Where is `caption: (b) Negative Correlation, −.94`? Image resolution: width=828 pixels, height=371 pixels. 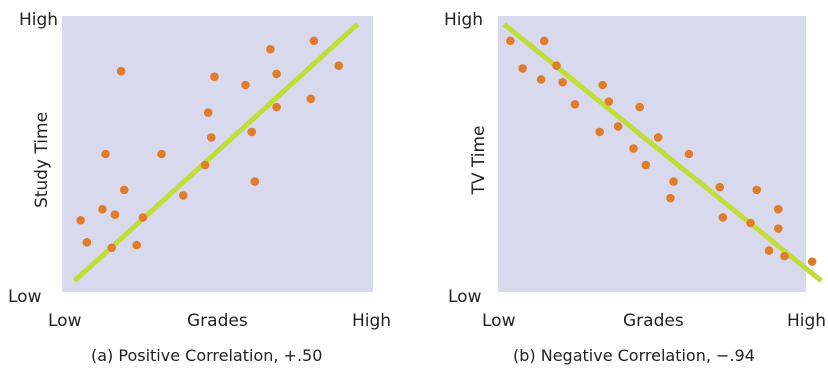 caption: (b) Negative Correlation, −.94 is located at coordinates (634, 355).